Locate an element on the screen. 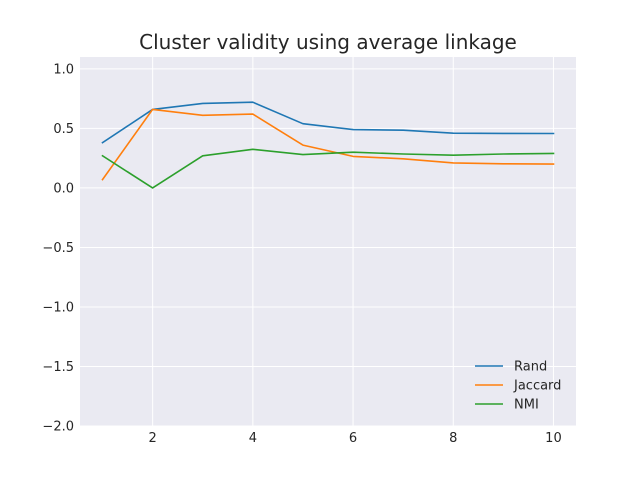  series-line-nmi is located at coordinates (328, 168).